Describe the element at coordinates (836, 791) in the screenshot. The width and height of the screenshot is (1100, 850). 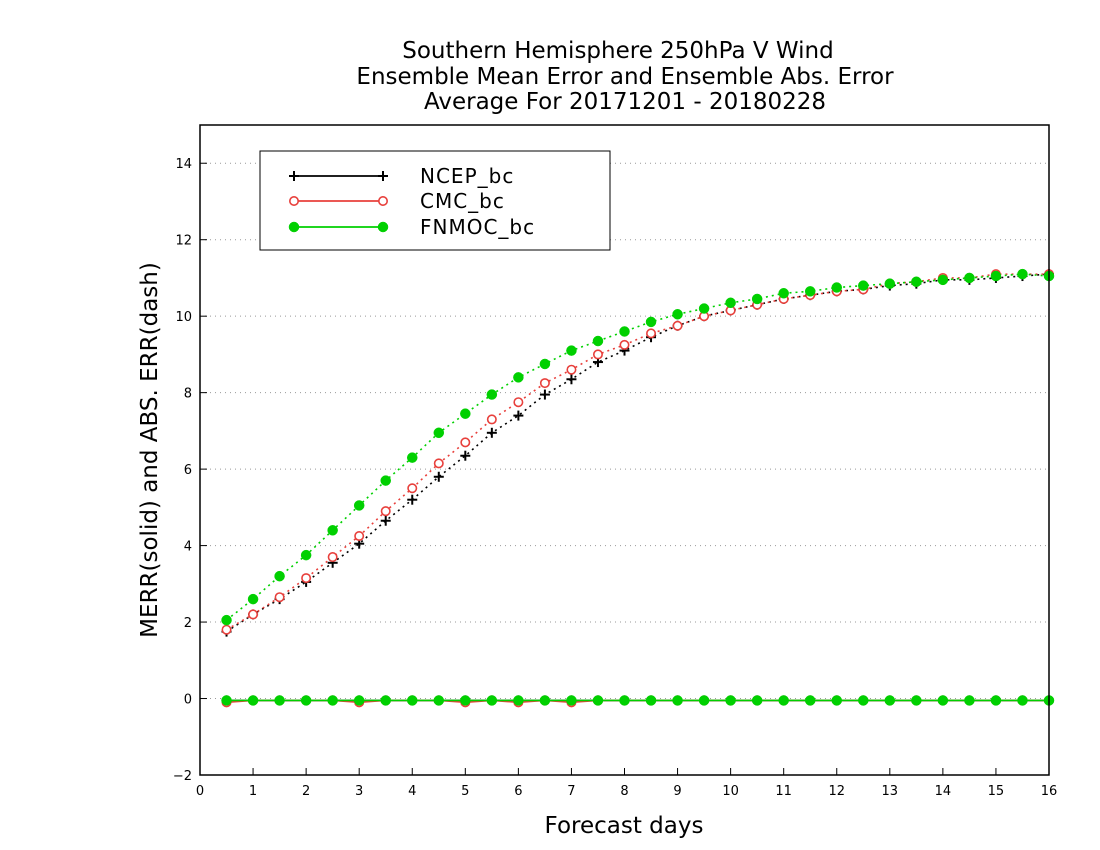
I see `x-tick-label: 12` at that location.